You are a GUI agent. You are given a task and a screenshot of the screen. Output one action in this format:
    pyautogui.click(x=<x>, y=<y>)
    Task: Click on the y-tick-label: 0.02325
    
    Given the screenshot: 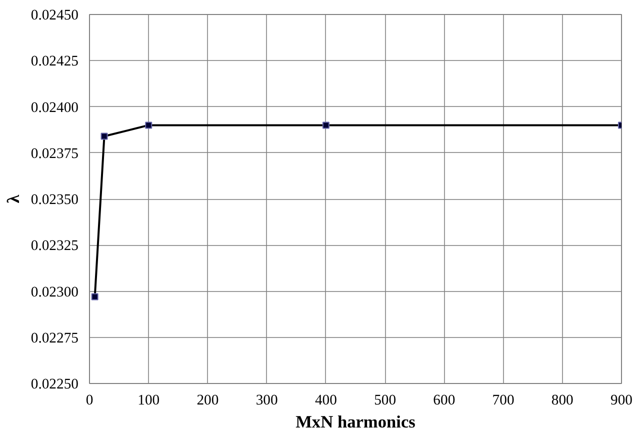 What is the action you would take?
    pyautogui.click(x=54, y=246)
    